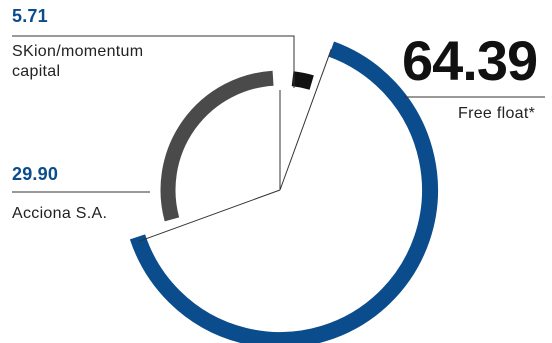 The height and width of the screenshot is (343, 552). I want to click on free-float-label: Free float*, so click(497, 113).